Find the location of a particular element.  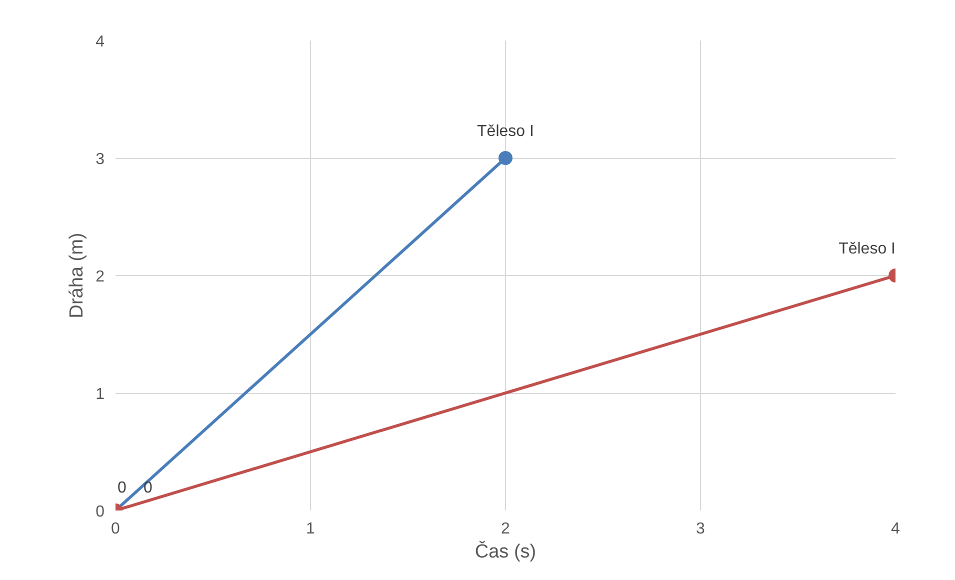

point is located at coordinates (505, 158).